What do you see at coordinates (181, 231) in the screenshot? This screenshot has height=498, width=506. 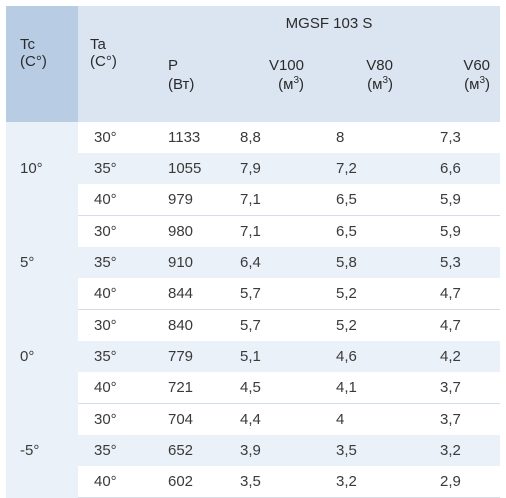 I see `power-cell: 980` at bounding box center [181, 231].